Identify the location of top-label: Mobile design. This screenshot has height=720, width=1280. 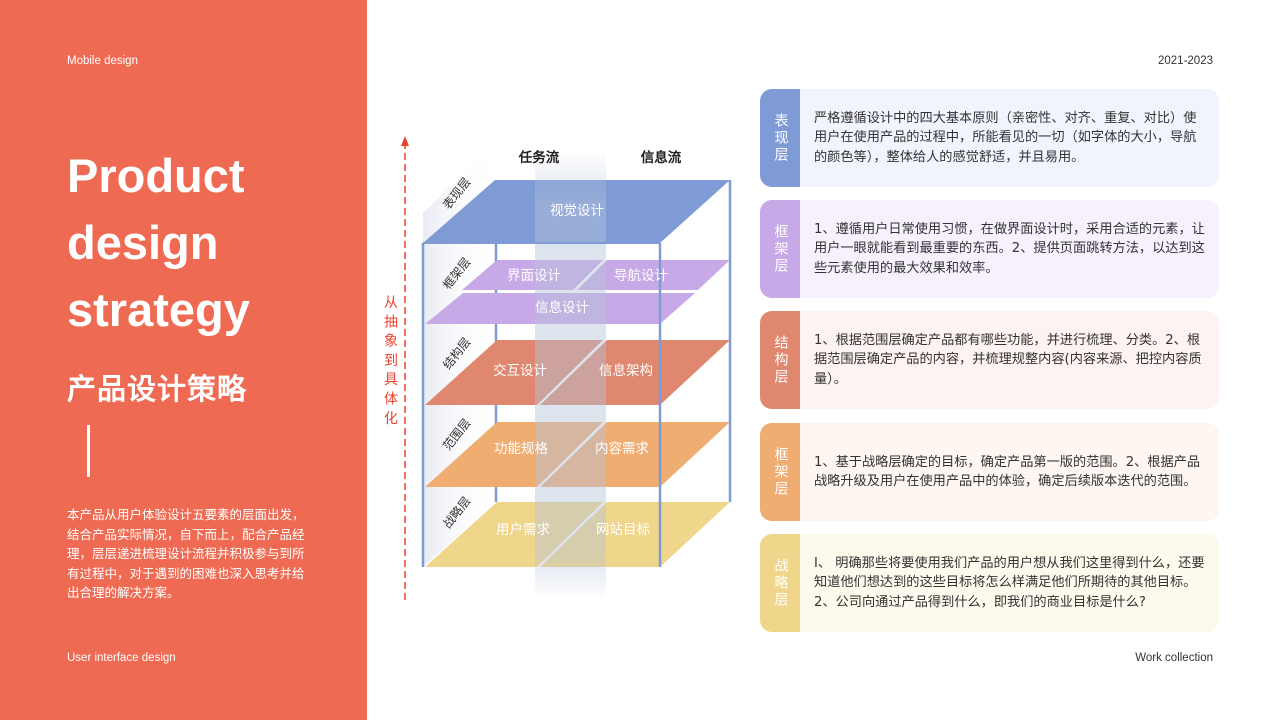
(102, 61).